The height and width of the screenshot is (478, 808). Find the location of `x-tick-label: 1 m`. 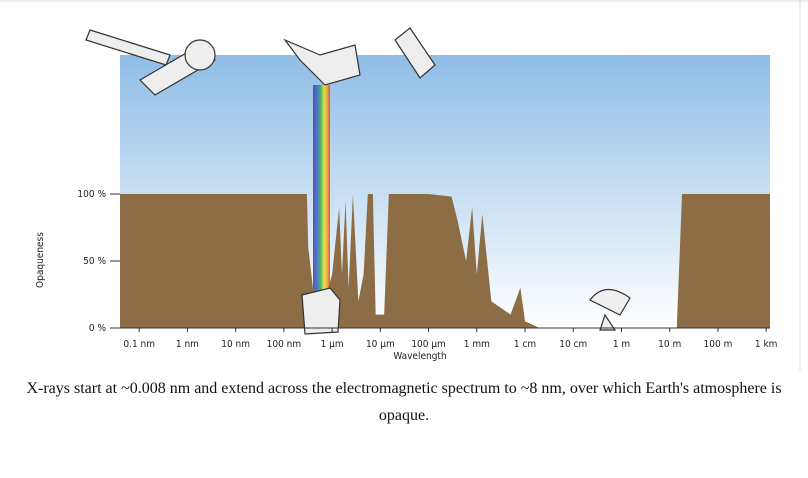

x-tick-label: 1 m is located at coordinates (621, 344).